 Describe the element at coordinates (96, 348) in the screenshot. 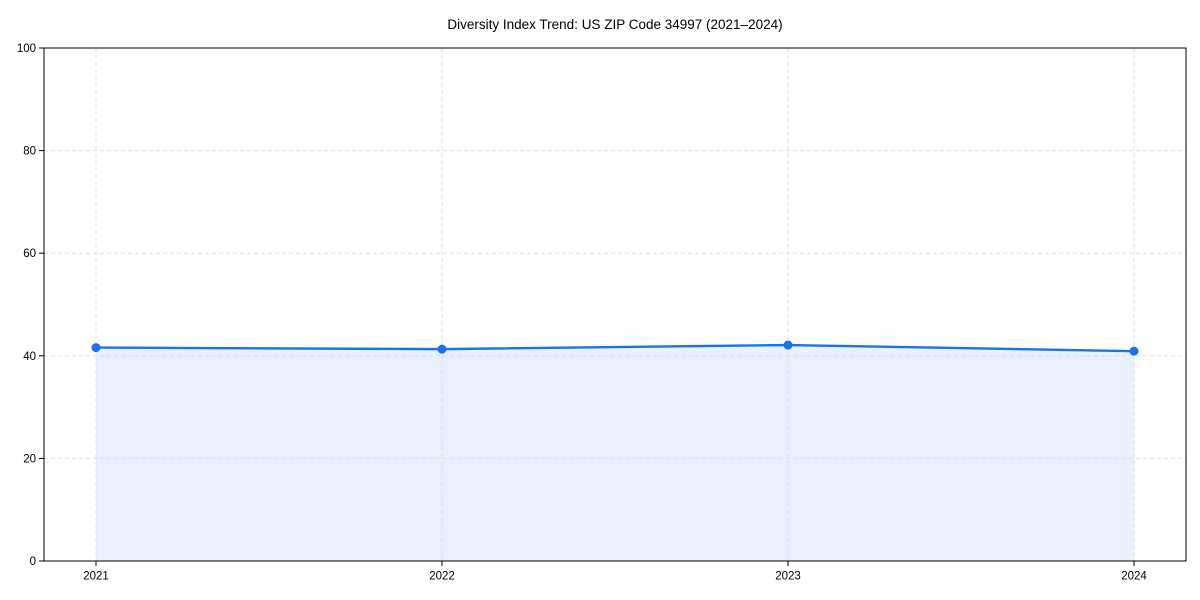

I see `data-point-2021` at that location.